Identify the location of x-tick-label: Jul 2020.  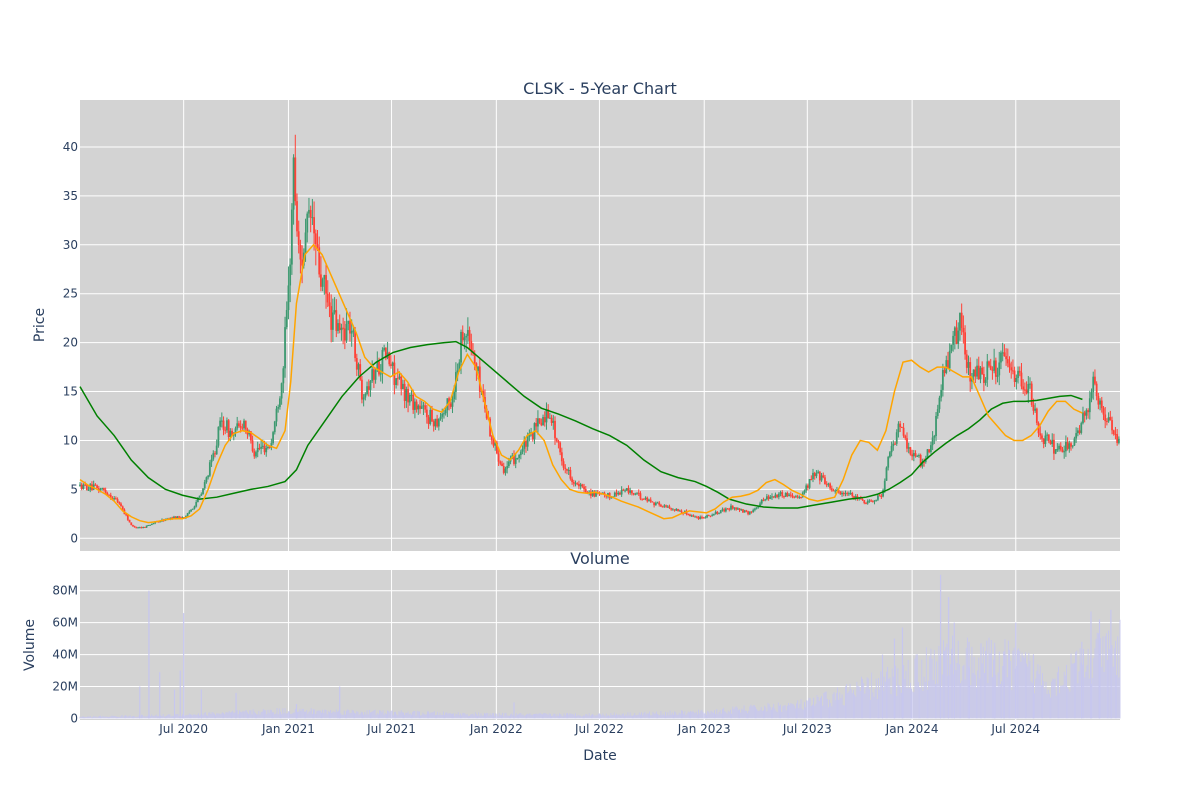
(183, 729).